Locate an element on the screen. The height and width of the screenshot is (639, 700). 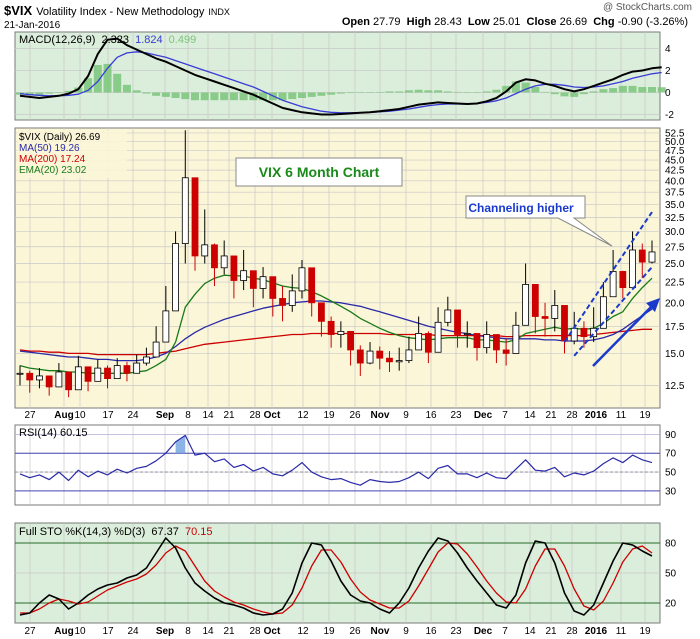
x-axis-tick-label: 14 is located at coordinates (530, 415).